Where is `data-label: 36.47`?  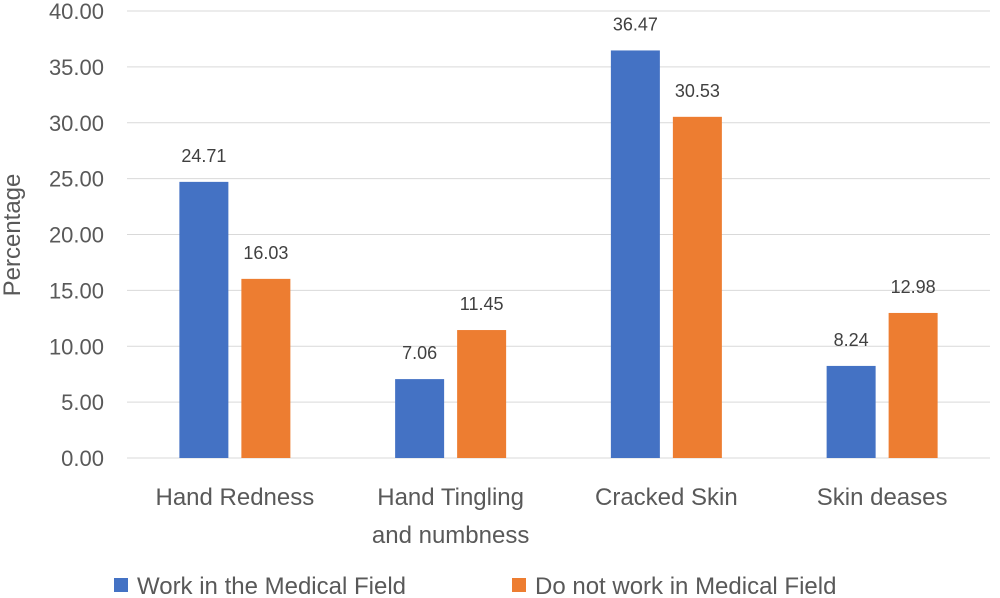
data-label: 36.47 is located at coordinates (635, 24).